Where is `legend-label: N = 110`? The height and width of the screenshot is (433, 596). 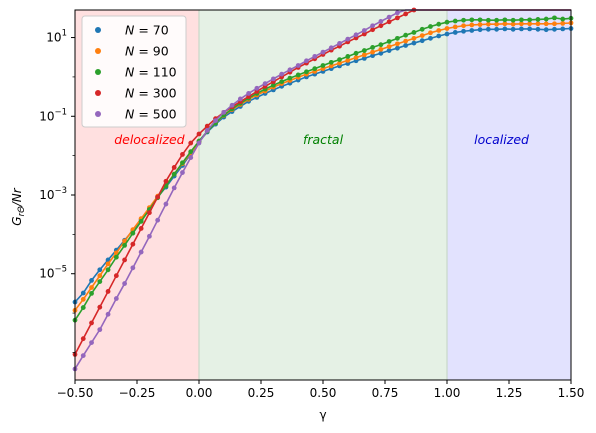 legend-label: N = 110 is located at coordinates (151, 72).